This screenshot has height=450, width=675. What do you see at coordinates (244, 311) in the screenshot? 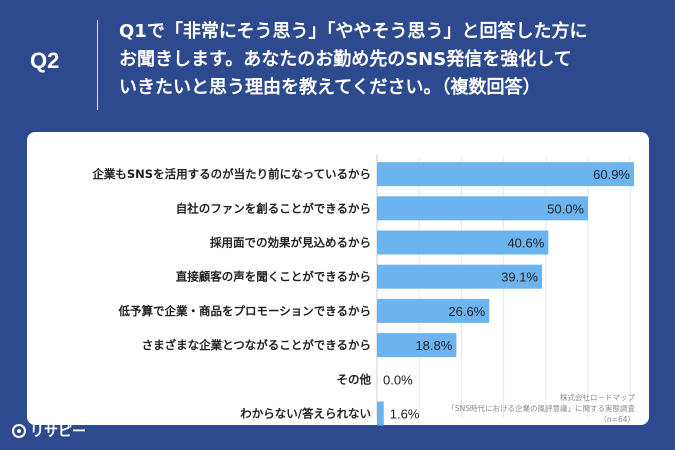
I see `category-label-4: 低予算で企業・商品をプロモーションできるから` at bounding box center [244, 311].